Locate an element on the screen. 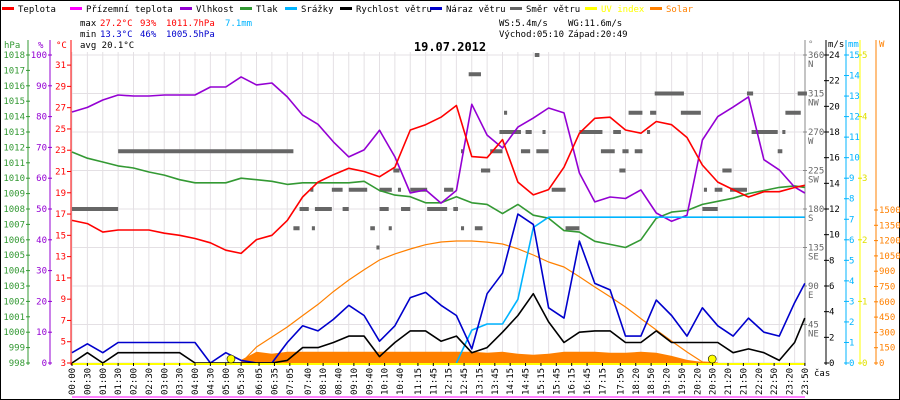  tick-label-hpa: 1014 is located at coordinates (14, 118).